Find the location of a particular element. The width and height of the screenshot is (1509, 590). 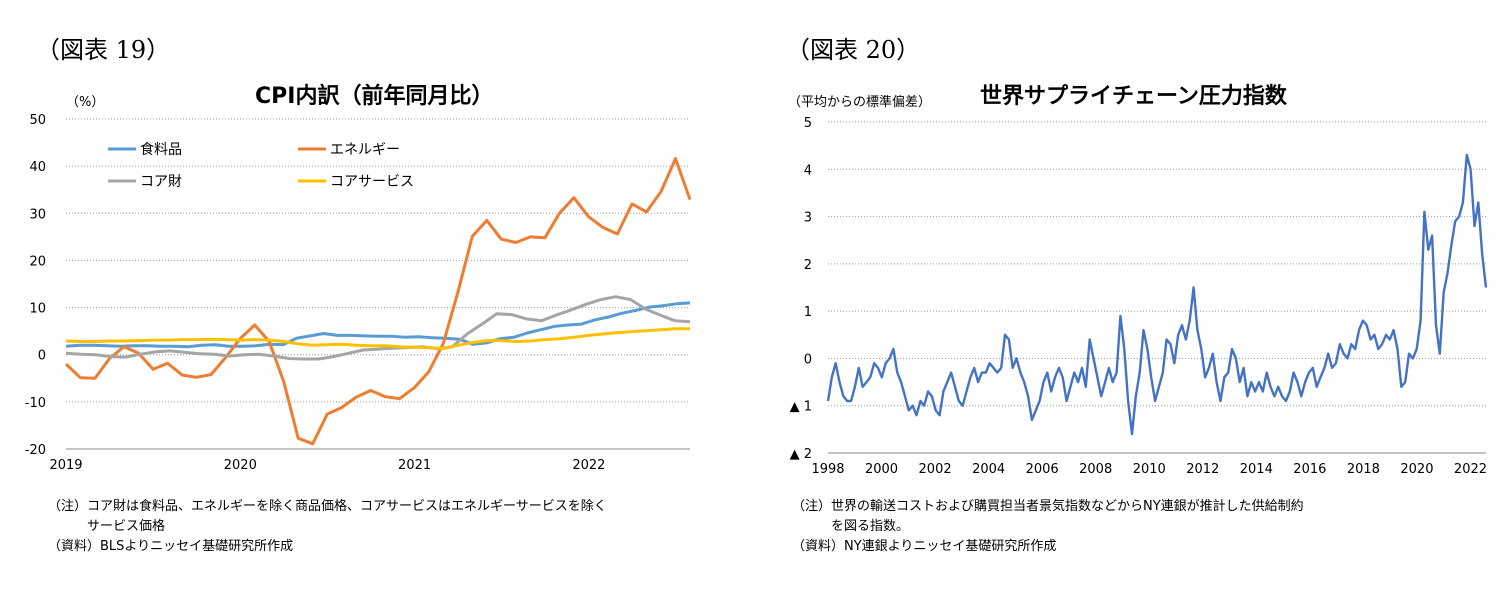

left-source: （資料）BLSよりニッセイ基礎研究所作成 is located at coordinates (171, 546).